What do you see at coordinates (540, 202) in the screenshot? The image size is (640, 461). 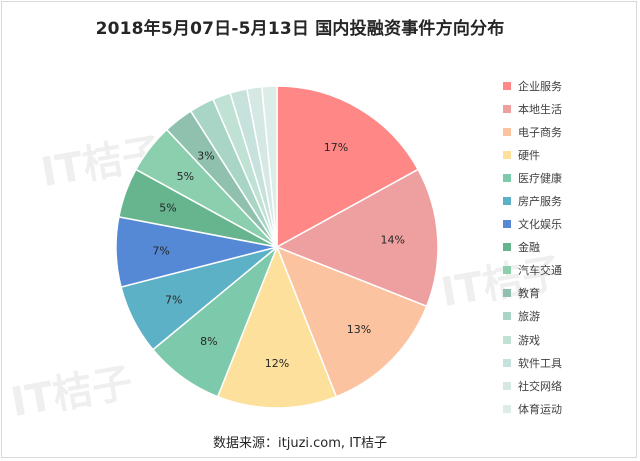 I see `legend-label: 房产服务` at bounding box center [540, 202].